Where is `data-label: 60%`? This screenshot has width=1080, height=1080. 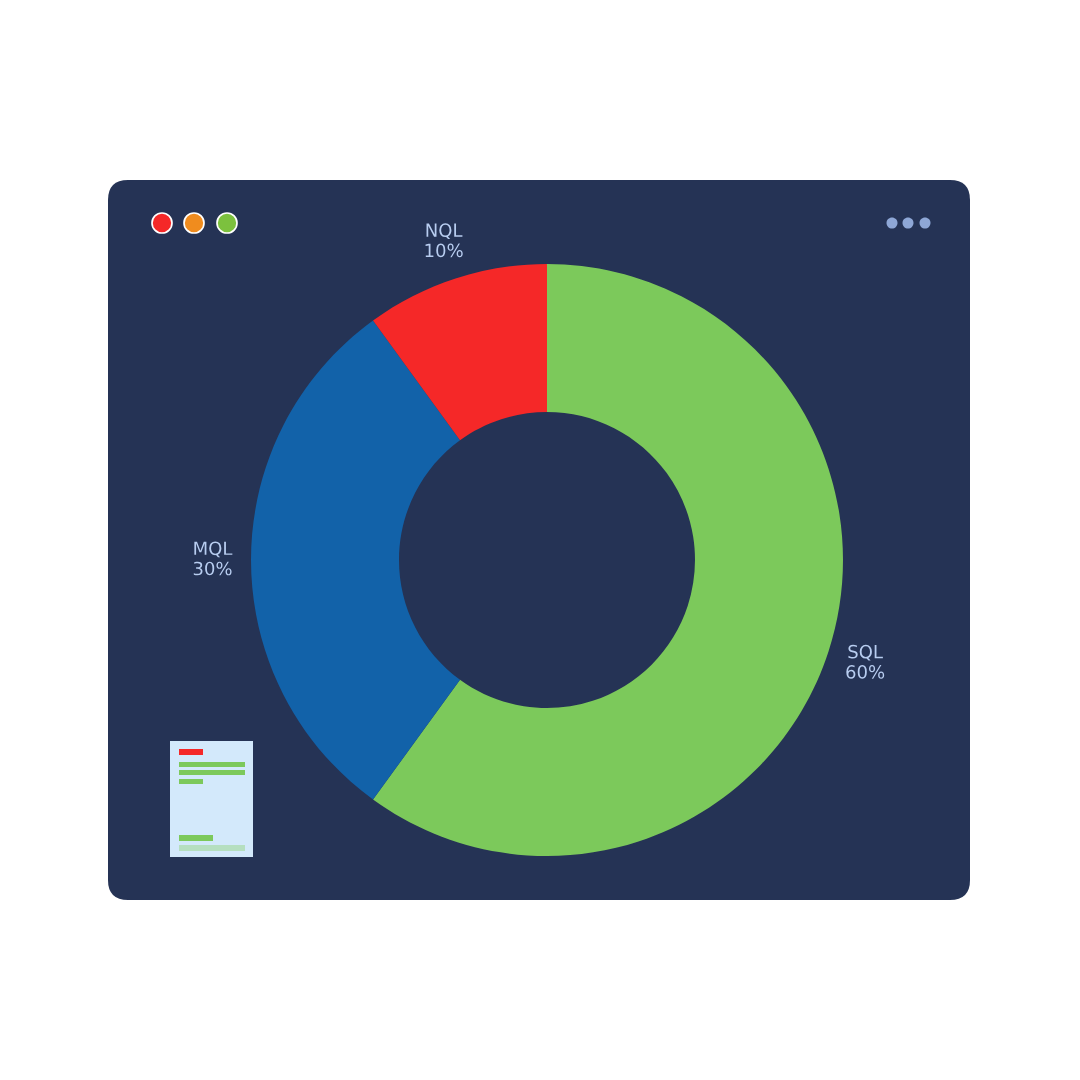
data-label: 60% is located at coordinates (865, 672).